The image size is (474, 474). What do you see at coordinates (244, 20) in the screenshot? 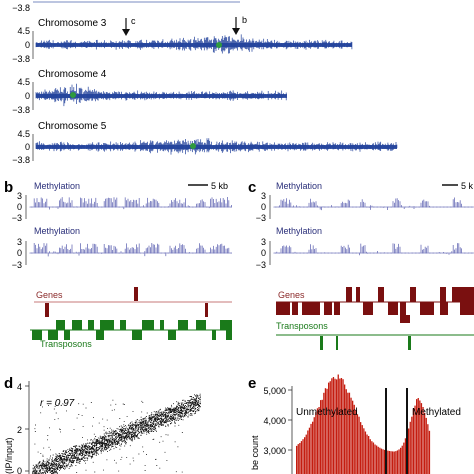
I see `arrow-b-label: b` at bounding box center [244, 20].